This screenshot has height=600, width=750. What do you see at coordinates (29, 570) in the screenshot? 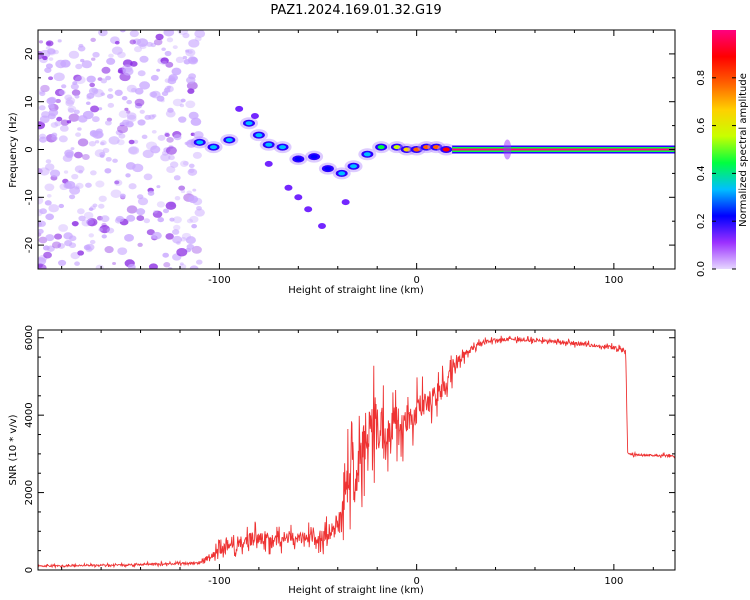
I see `y-tick-label: 0` at bounding box center [29, 570].